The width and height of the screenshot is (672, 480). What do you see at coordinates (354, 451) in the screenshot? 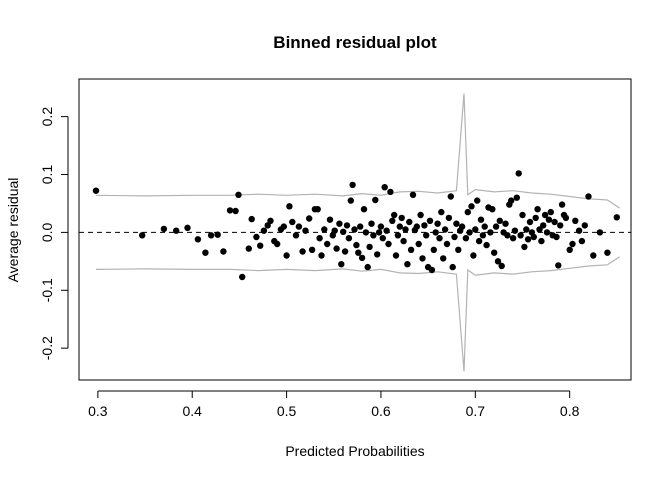
I see `x-axis-label: Predicted Probabilities` at bounding box center [354, 451].